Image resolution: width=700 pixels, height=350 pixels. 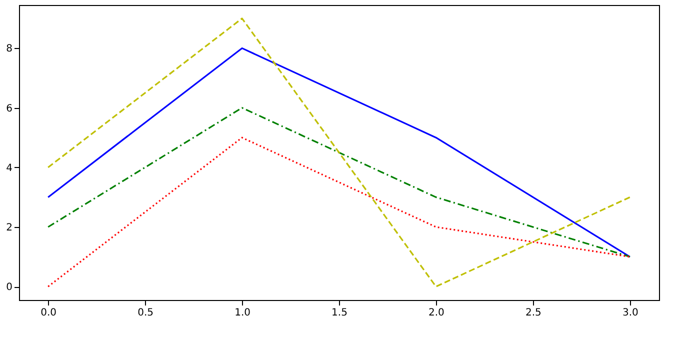 What do you see at coordinates (9, 288) in the screenshot?
I see `y-tick-label: 0` at bounding box center [9, 288].